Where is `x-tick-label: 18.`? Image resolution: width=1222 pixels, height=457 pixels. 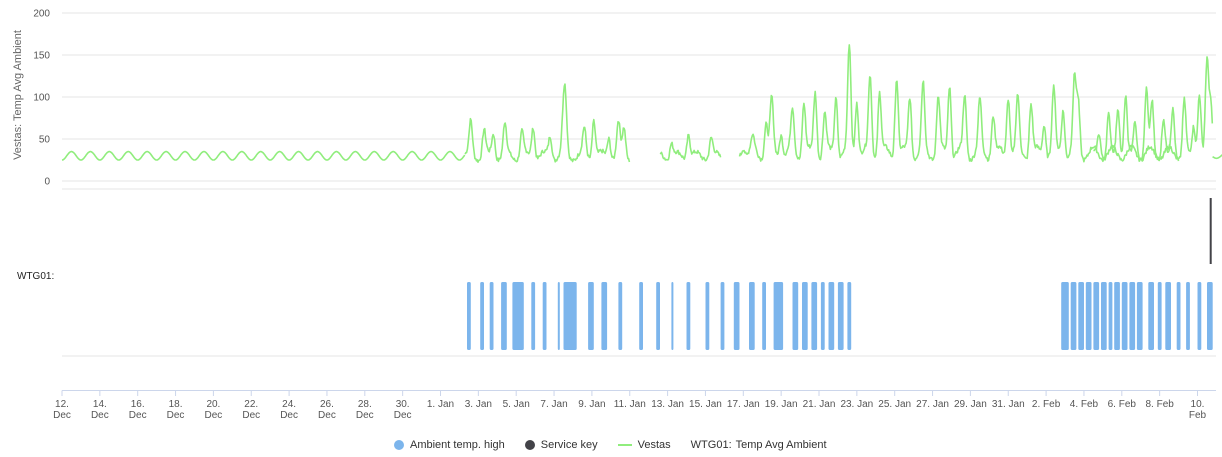
x-tick-label: 18. is located at coordinates (176, 404).